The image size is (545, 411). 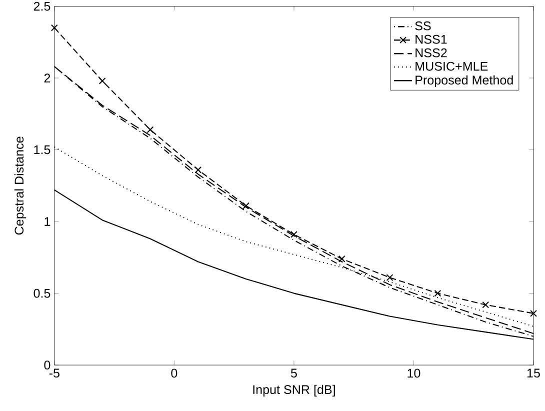 I want to click on y-tick-label: 0.5, so click(x=42, y=293).